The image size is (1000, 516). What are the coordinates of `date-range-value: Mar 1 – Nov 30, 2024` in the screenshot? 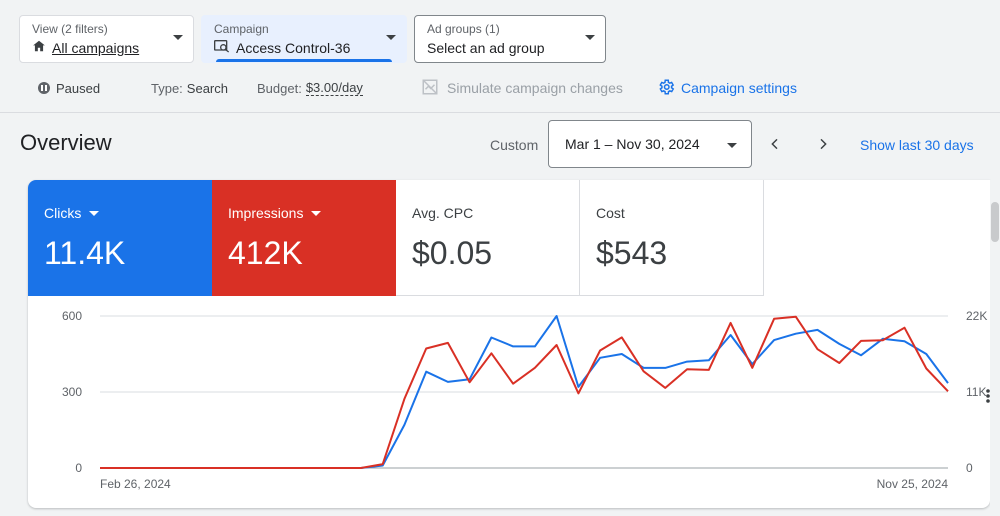 It's located at (632, 144).